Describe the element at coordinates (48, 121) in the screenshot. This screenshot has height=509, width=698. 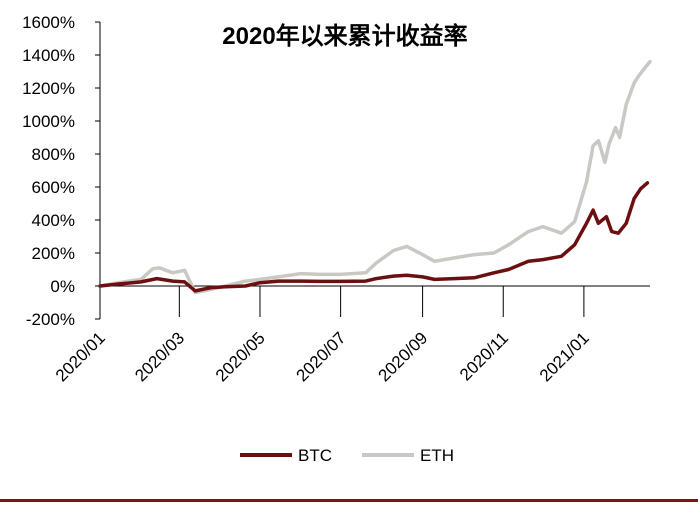
I see `y-tick-label: 1000%` at that location.